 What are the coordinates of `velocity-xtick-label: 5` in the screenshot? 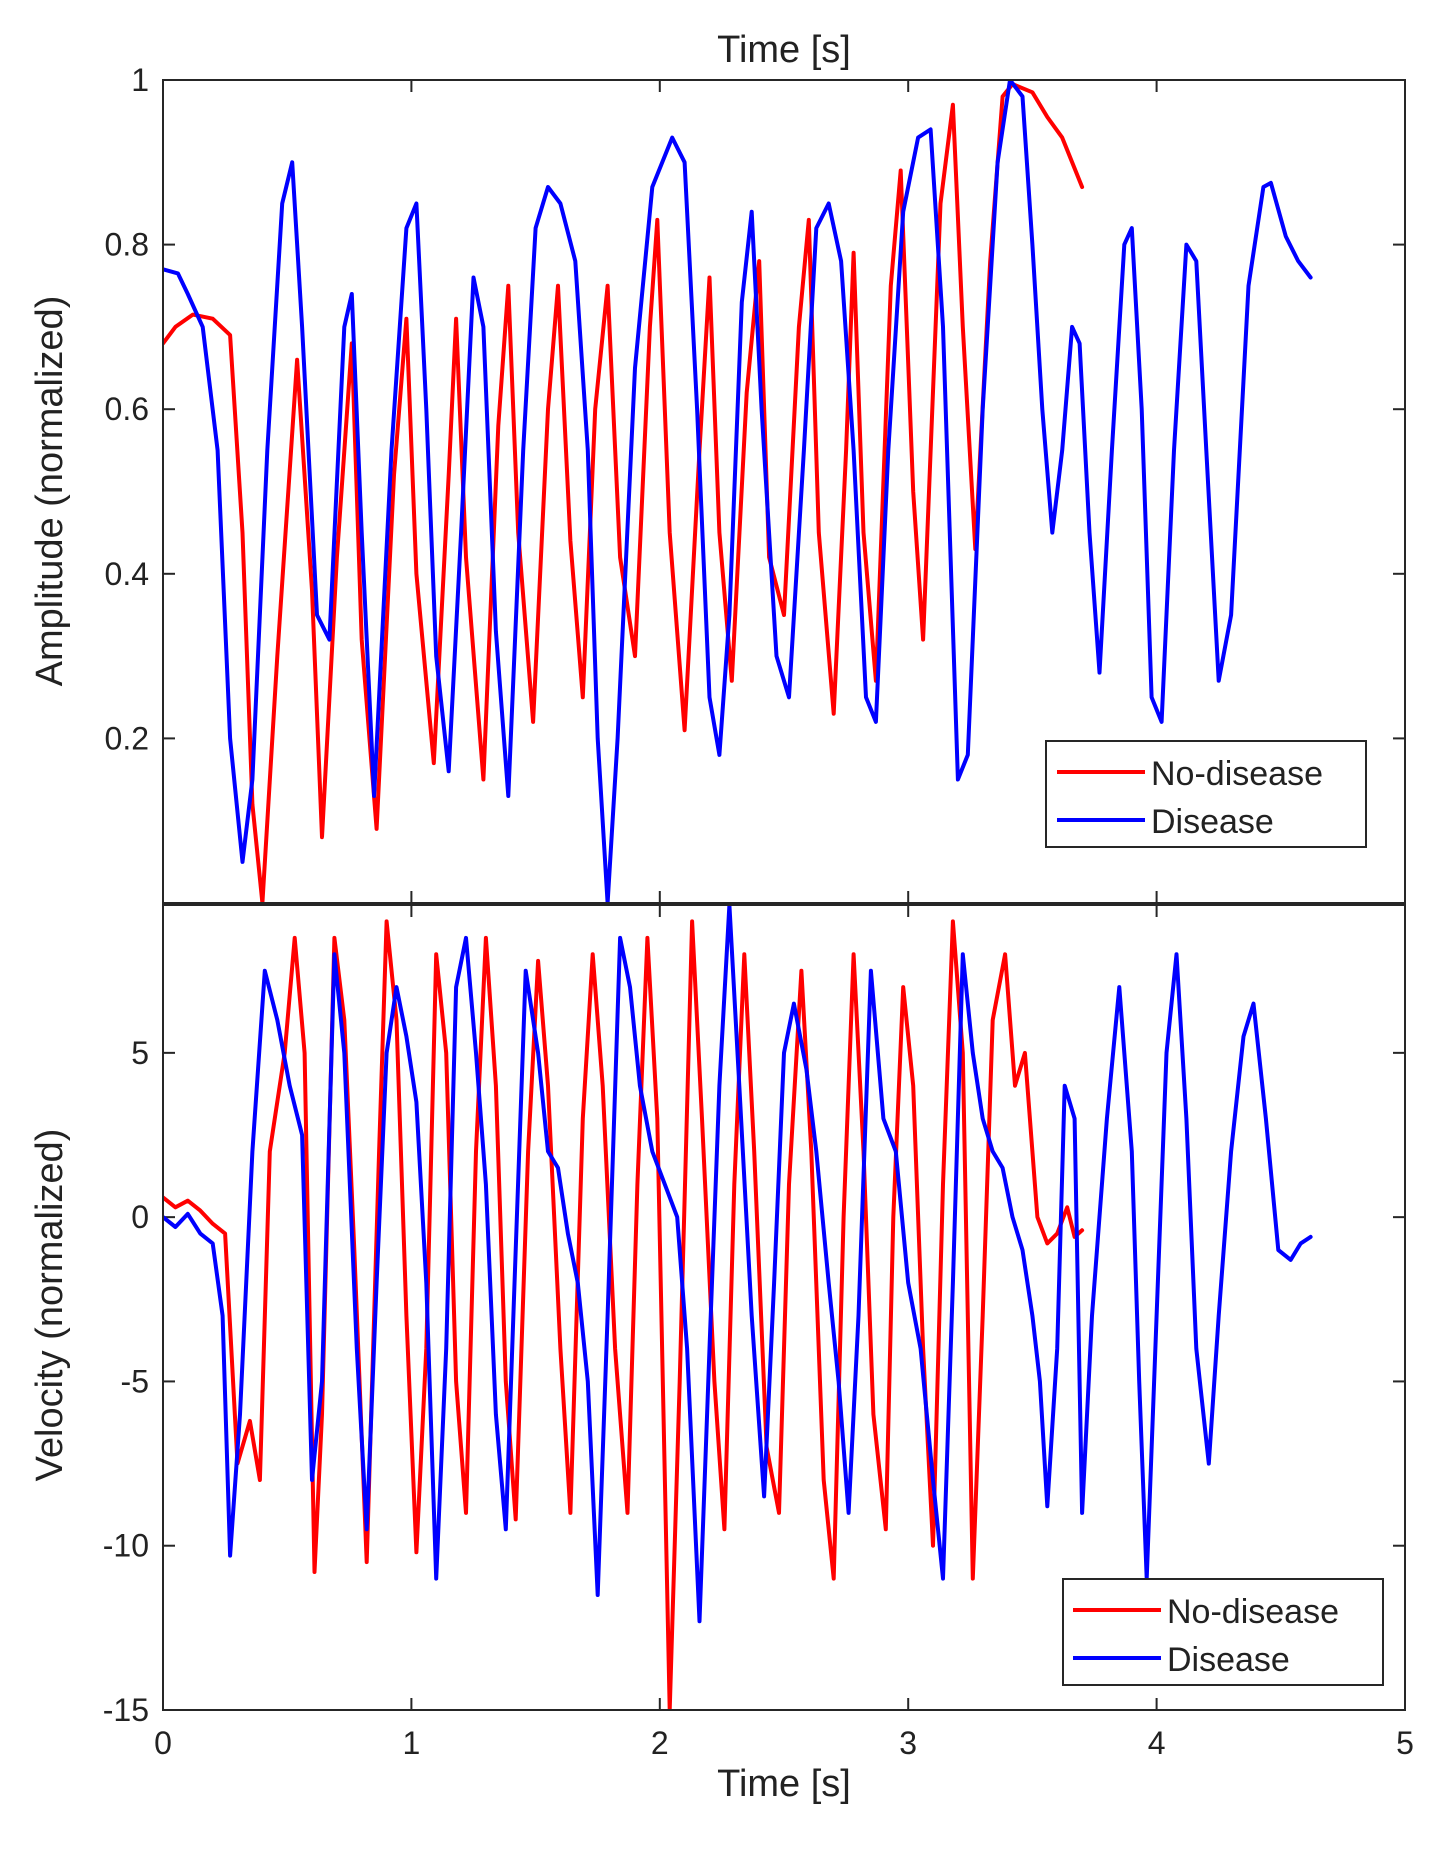 It's located at (1405, 1743).